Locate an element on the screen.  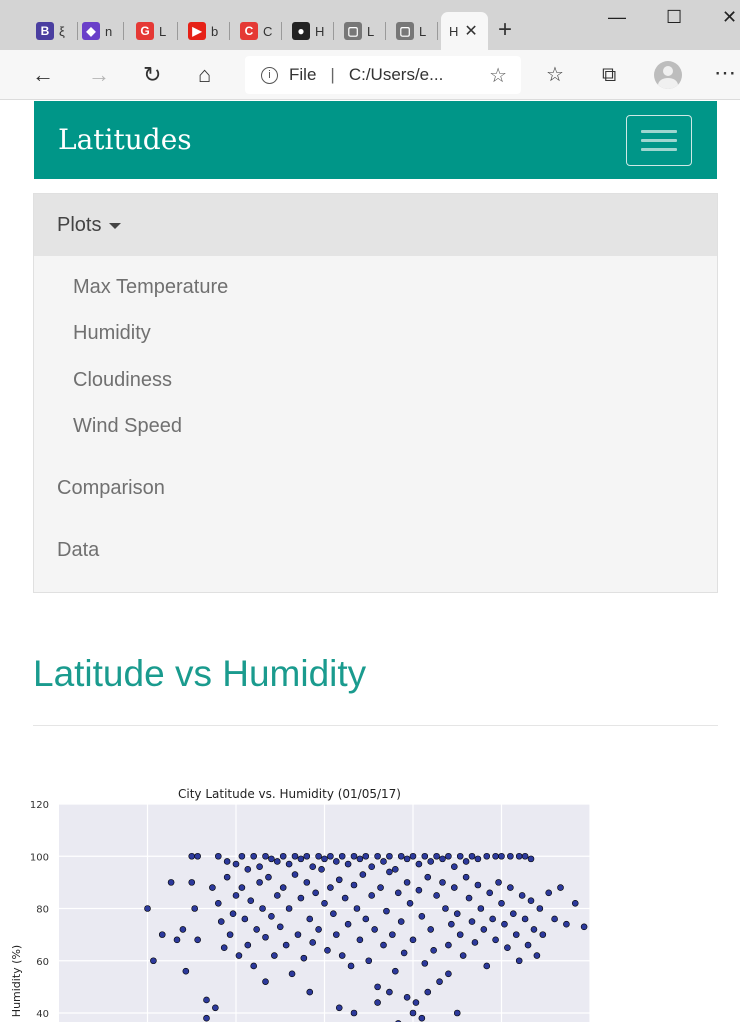
tab-active: H ✕ is located at coordinates (464, 31).